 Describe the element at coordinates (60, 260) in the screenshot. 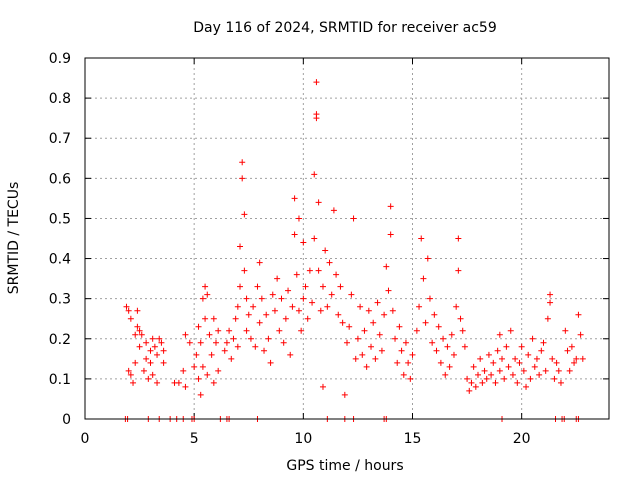

I see `y-tick-label: 0.4` at that location.